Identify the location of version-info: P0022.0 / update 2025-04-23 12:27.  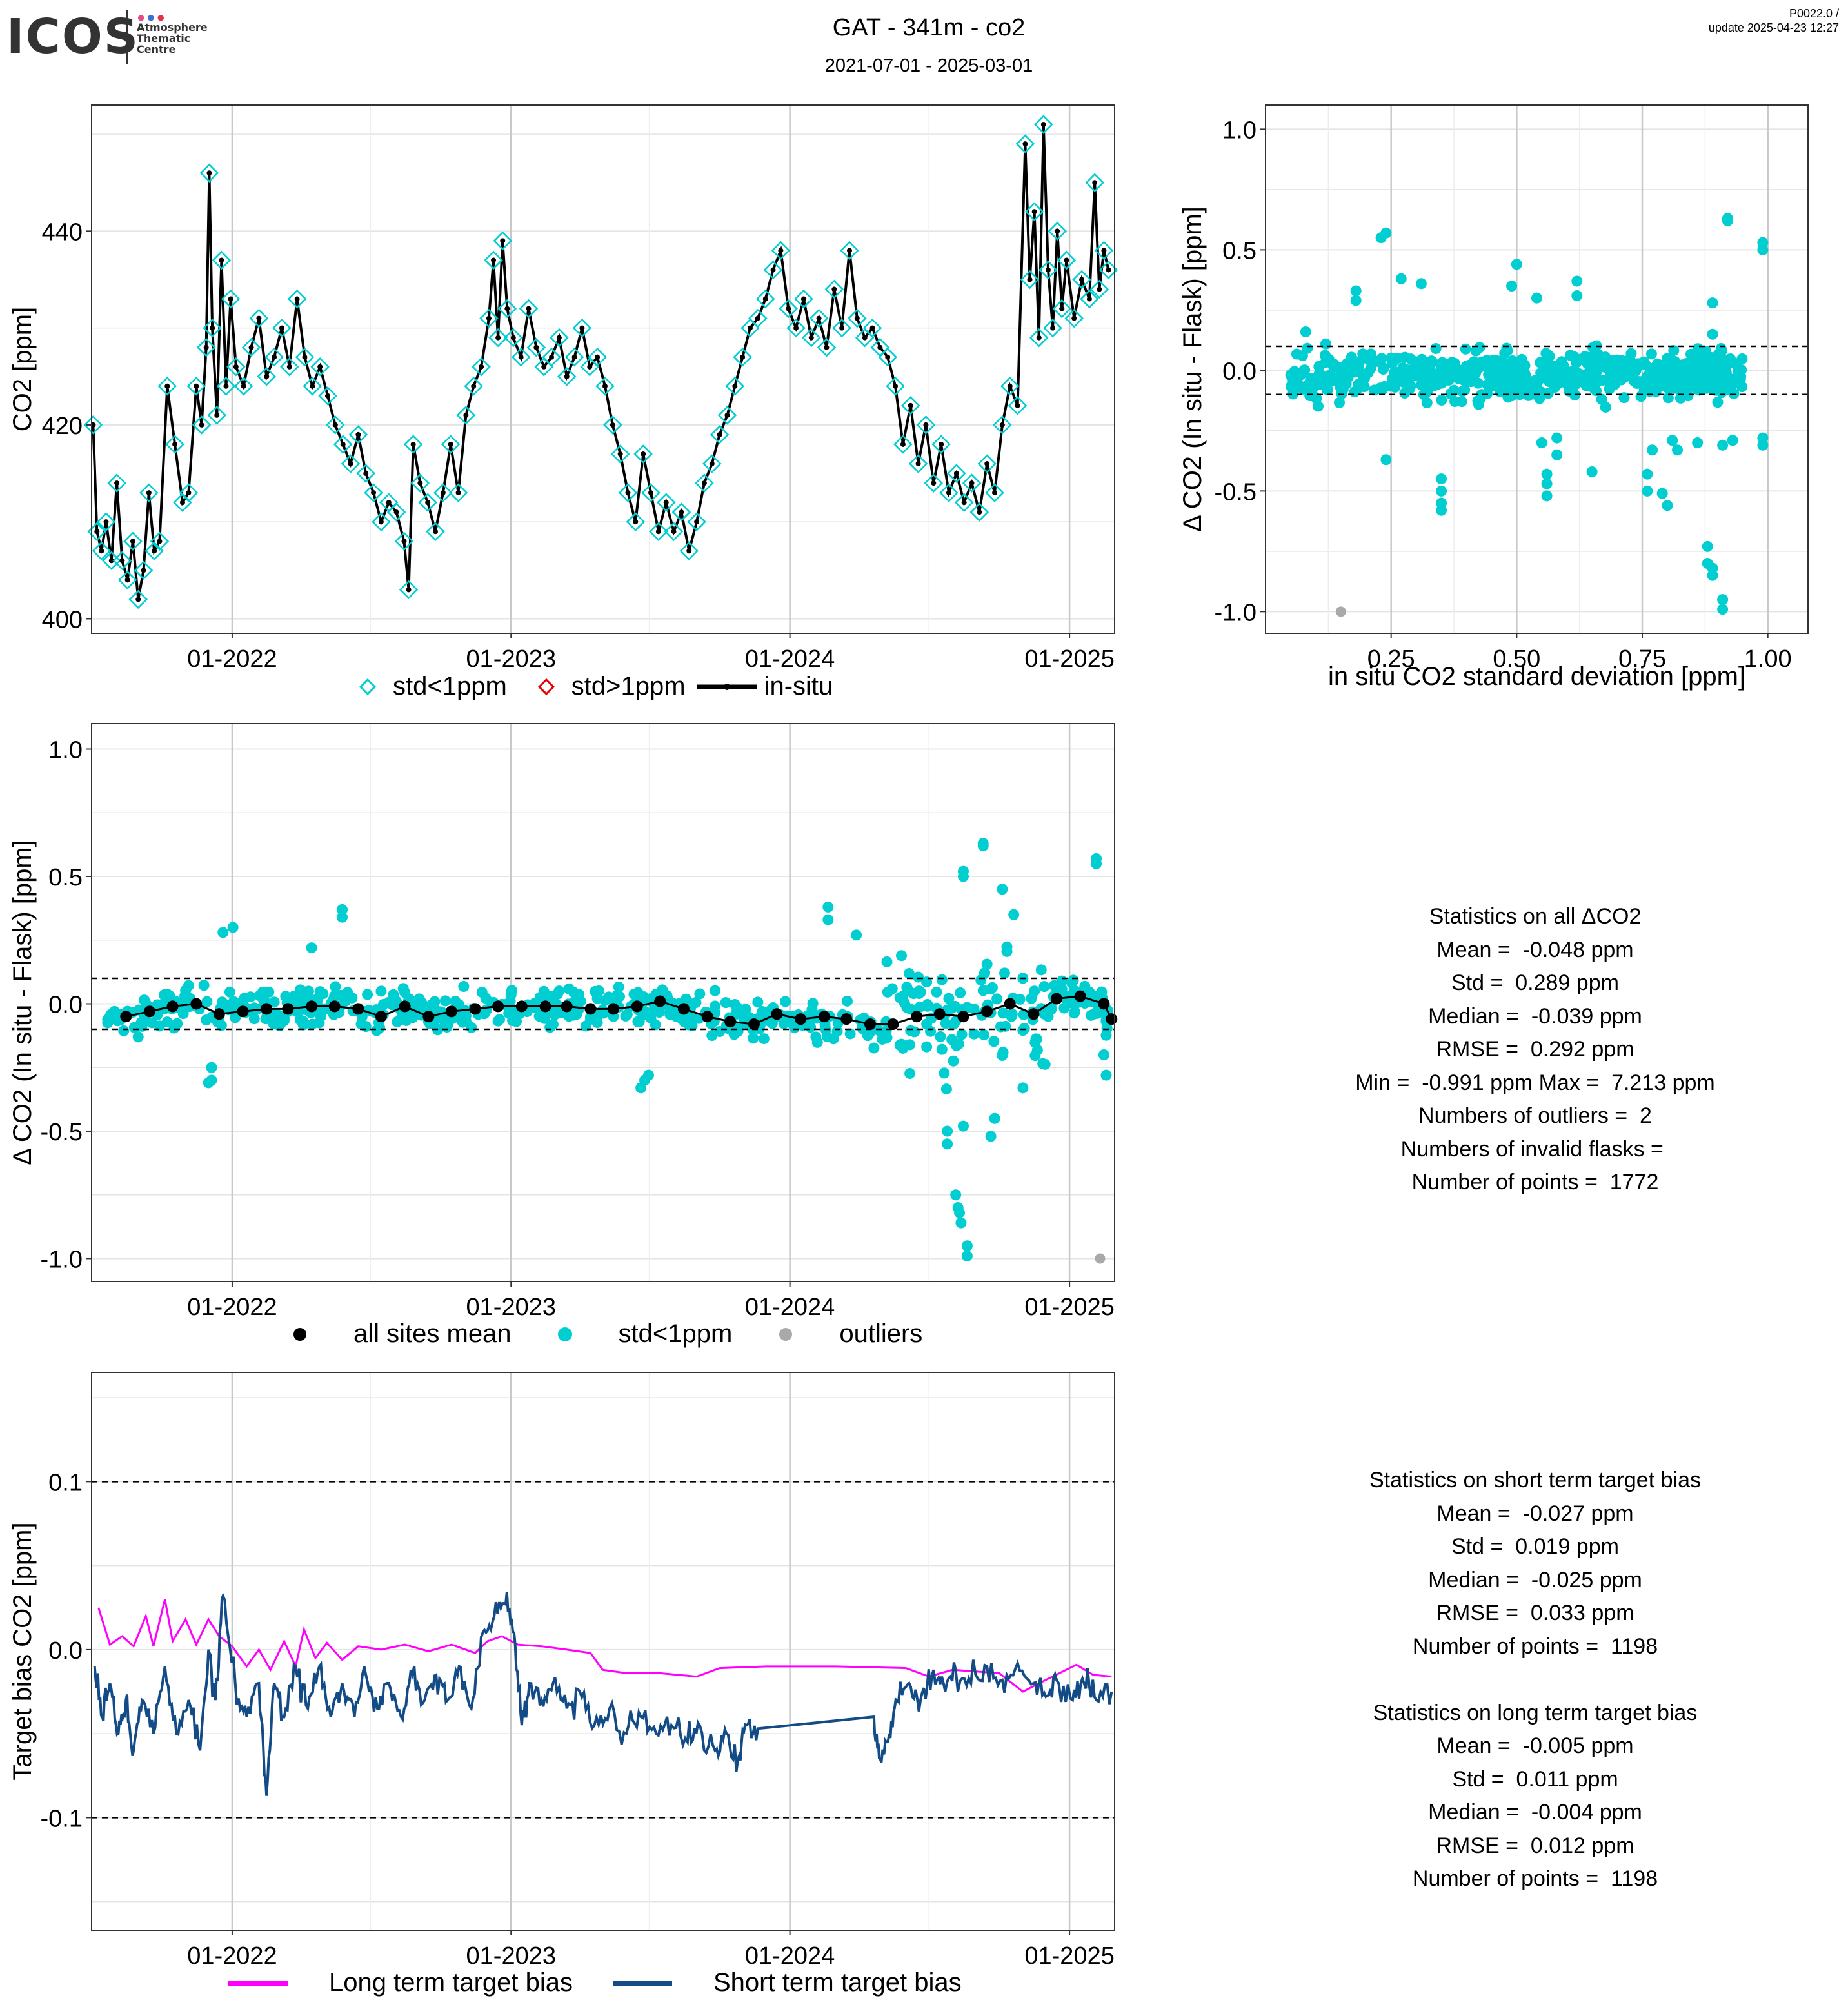
(1774, 20).